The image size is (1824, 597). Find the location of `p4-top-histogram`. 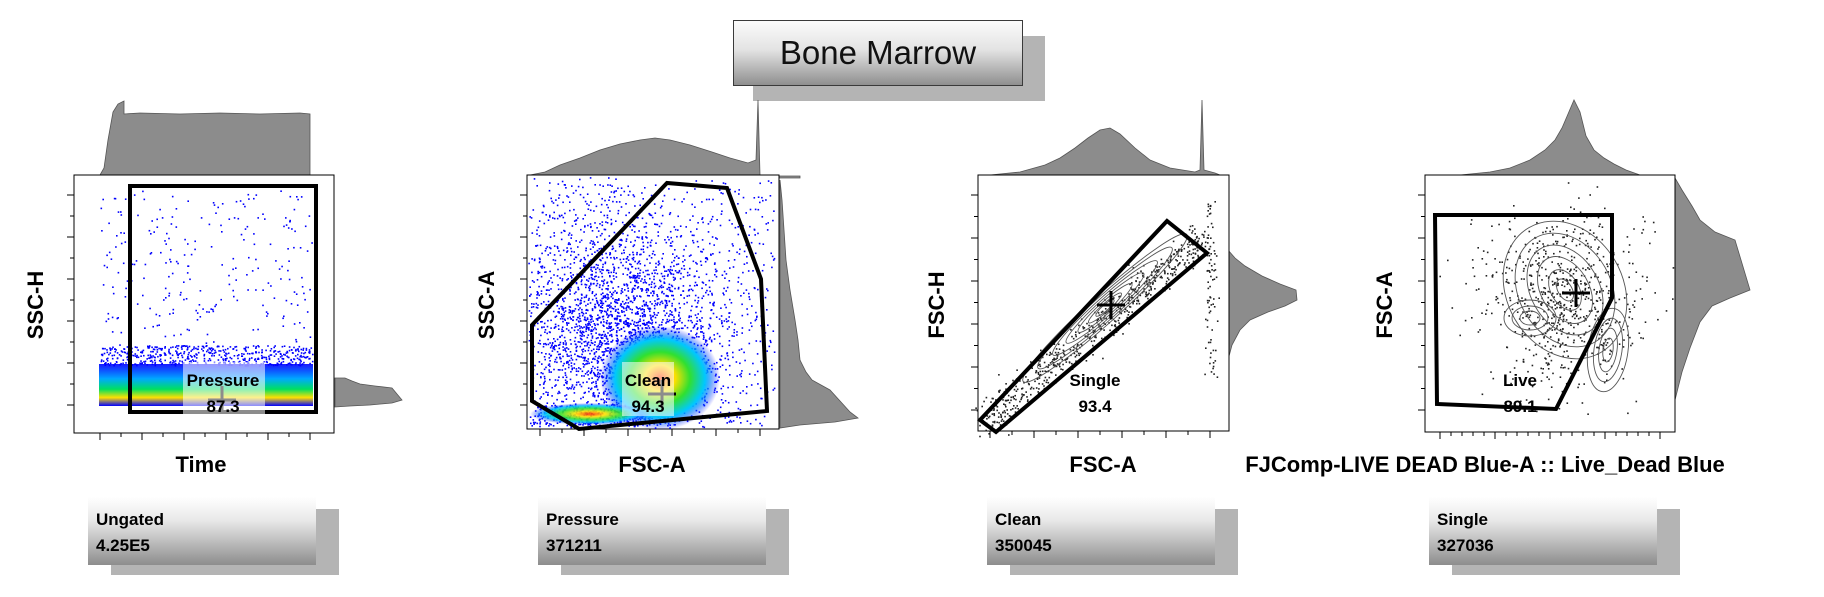

p4-top-histogram is located at coordinates (1550, 137).